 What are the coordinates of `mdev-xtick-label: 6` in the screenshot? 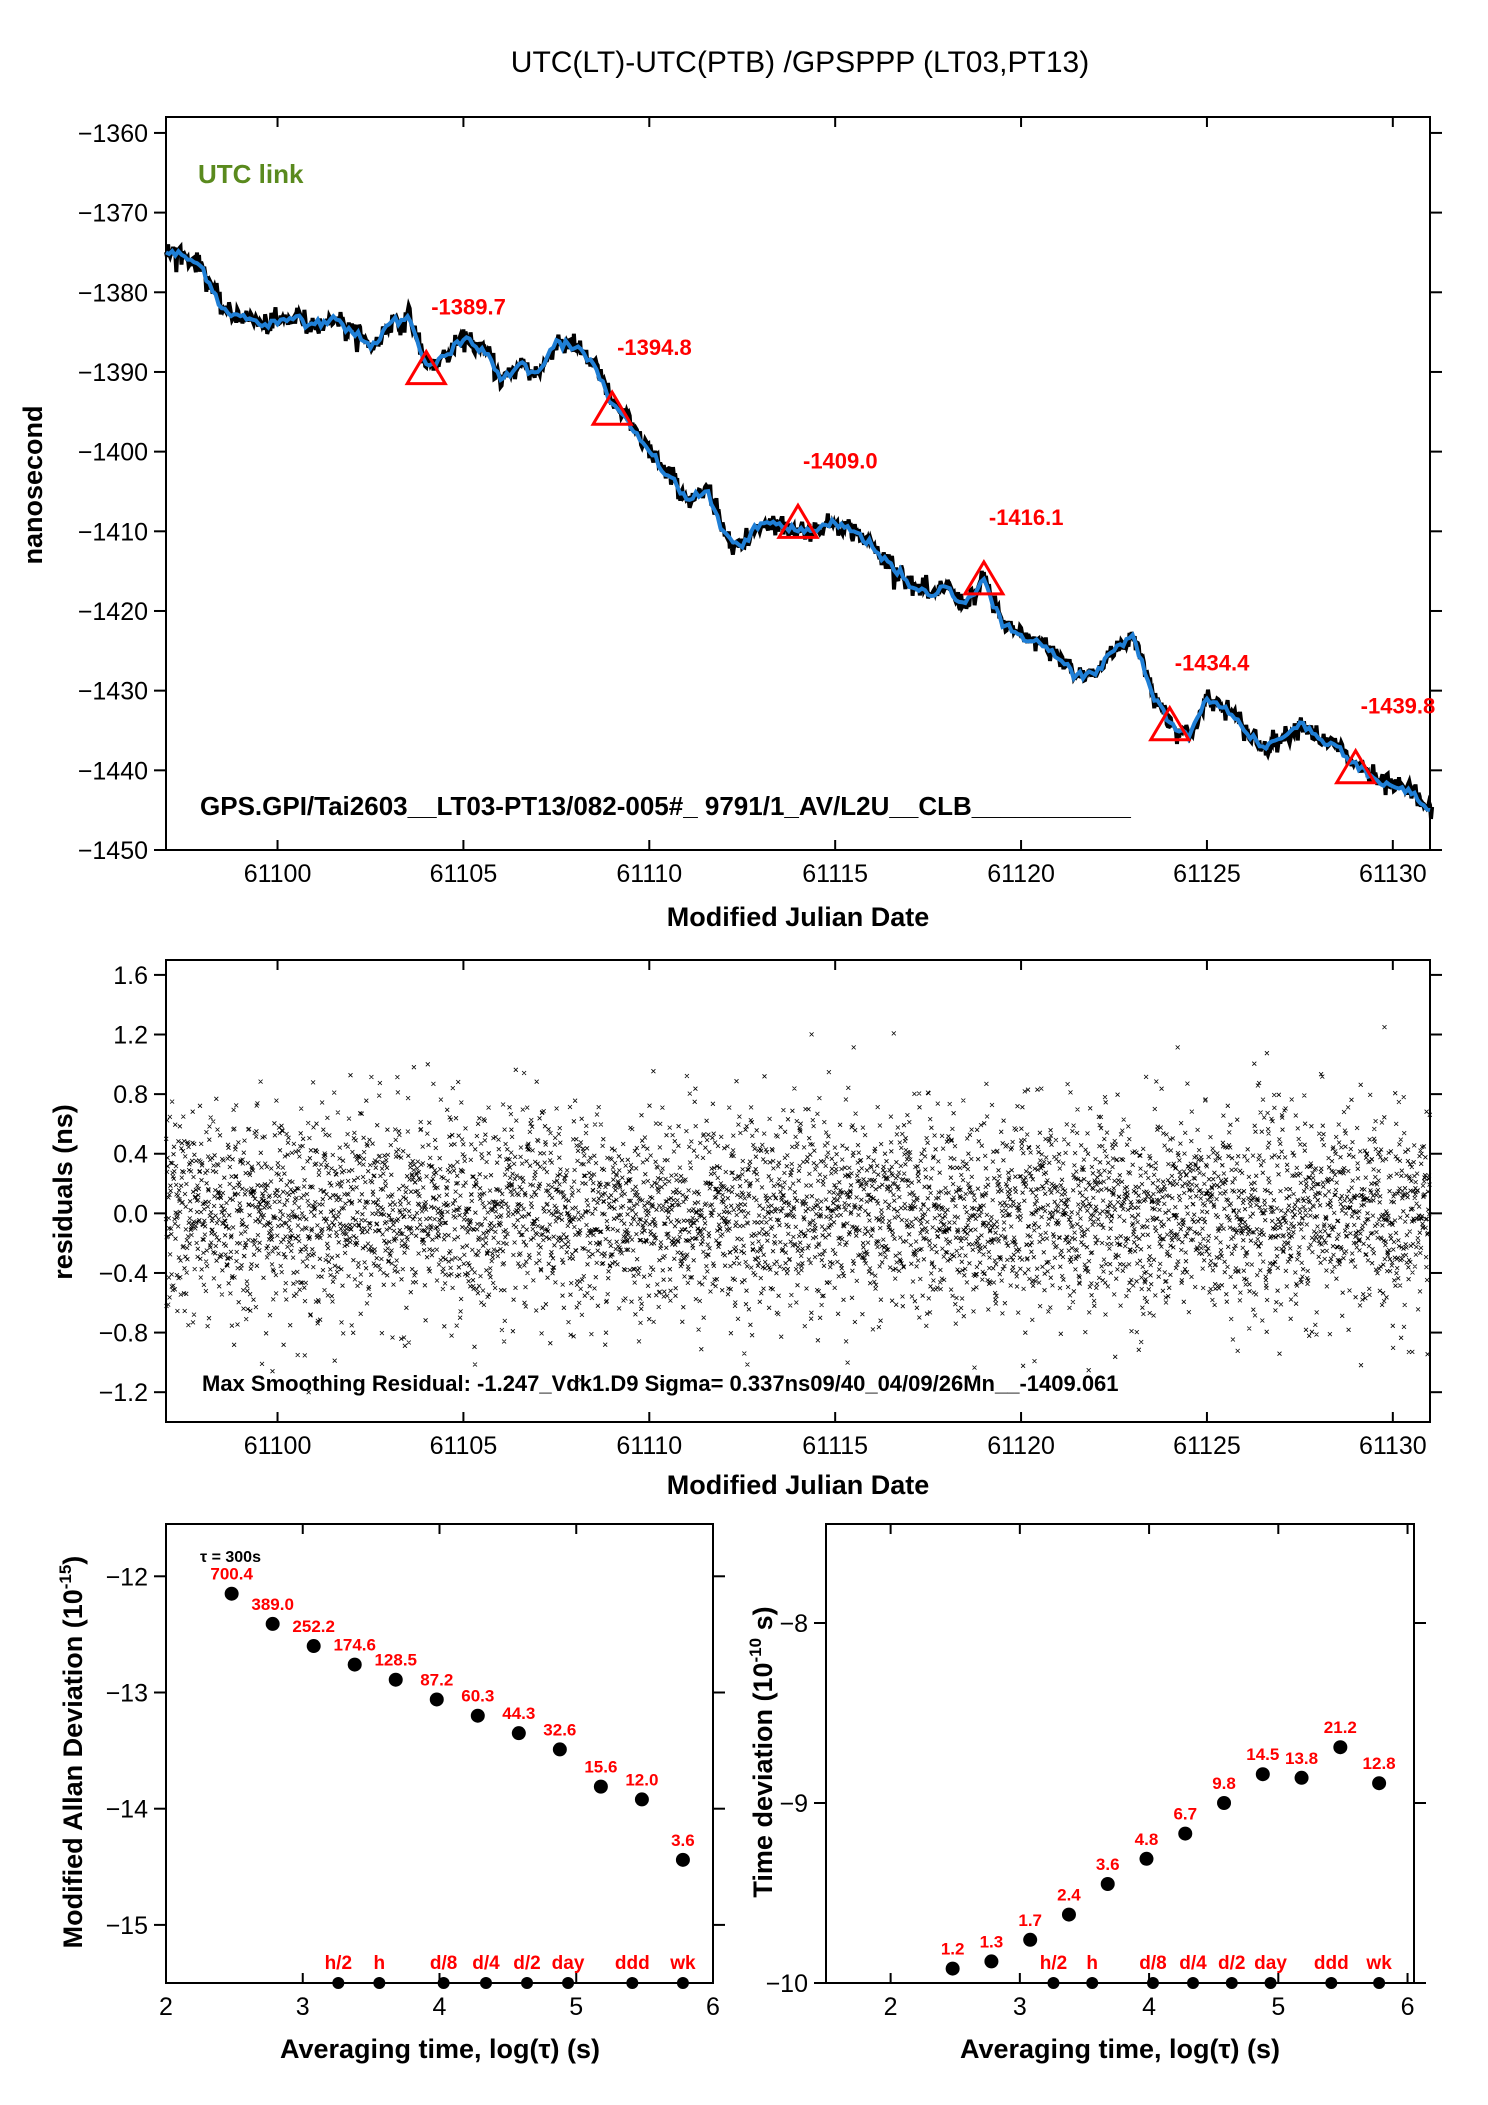 It's located at (713, 2007).